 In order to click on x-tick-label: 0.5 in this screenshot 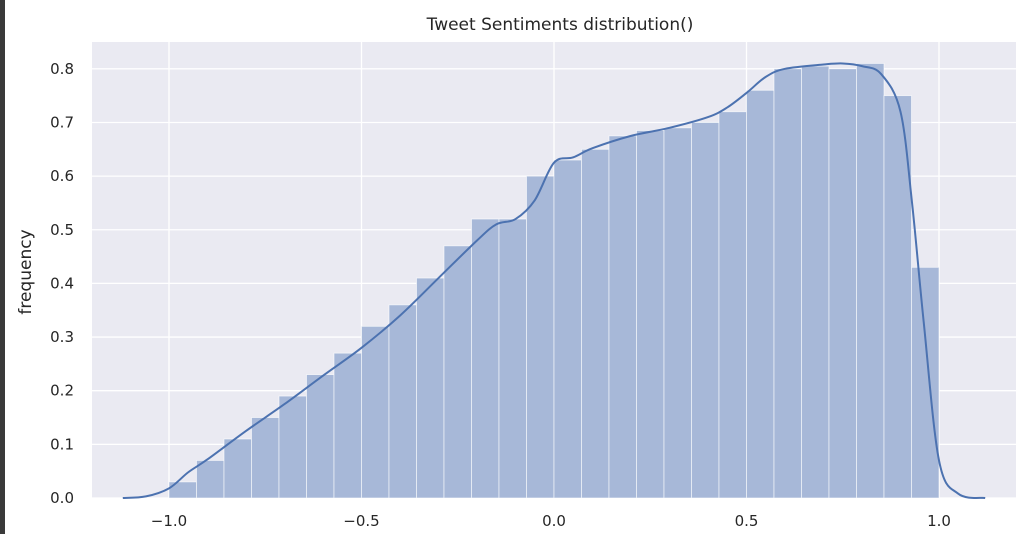, I will do `click(747, 521)`.